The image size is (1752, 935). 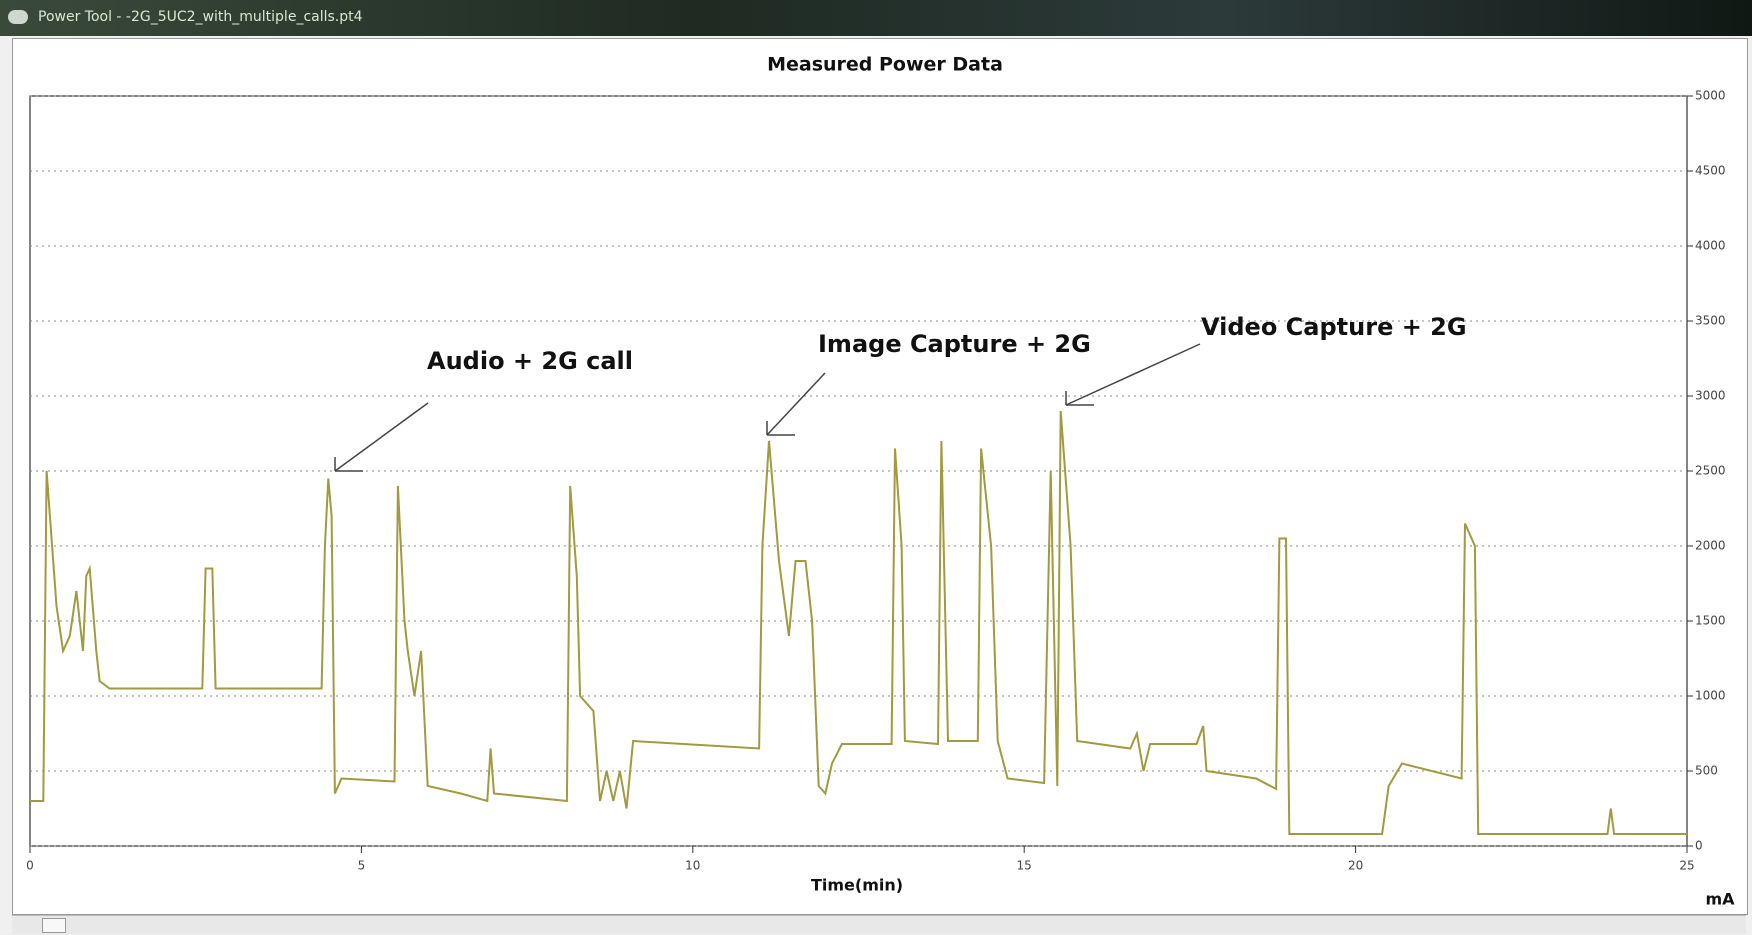 I want to click on app-icon, so click(x=18, y=17).